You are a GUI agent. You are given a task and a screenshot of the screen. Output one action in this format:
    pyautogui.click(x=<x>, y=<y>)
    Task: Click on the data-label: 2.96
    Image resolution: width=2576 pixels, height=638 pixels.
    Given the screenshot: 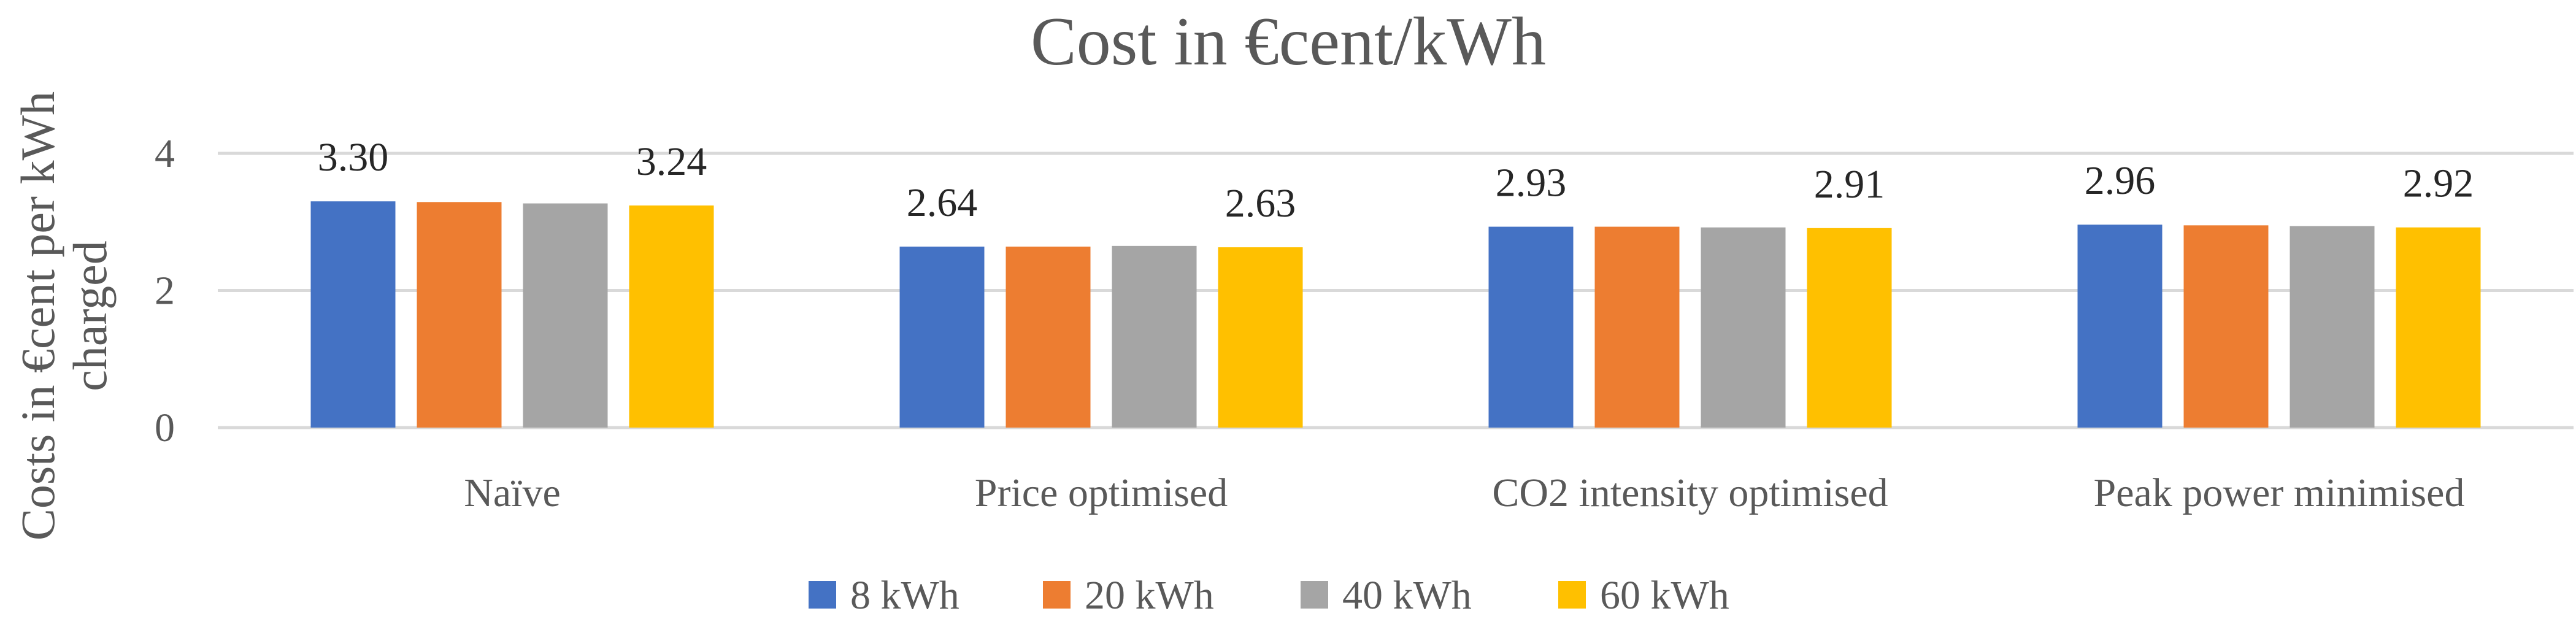 What is the action you would take?
    pyautogui.click(x=2121, y=181)
    